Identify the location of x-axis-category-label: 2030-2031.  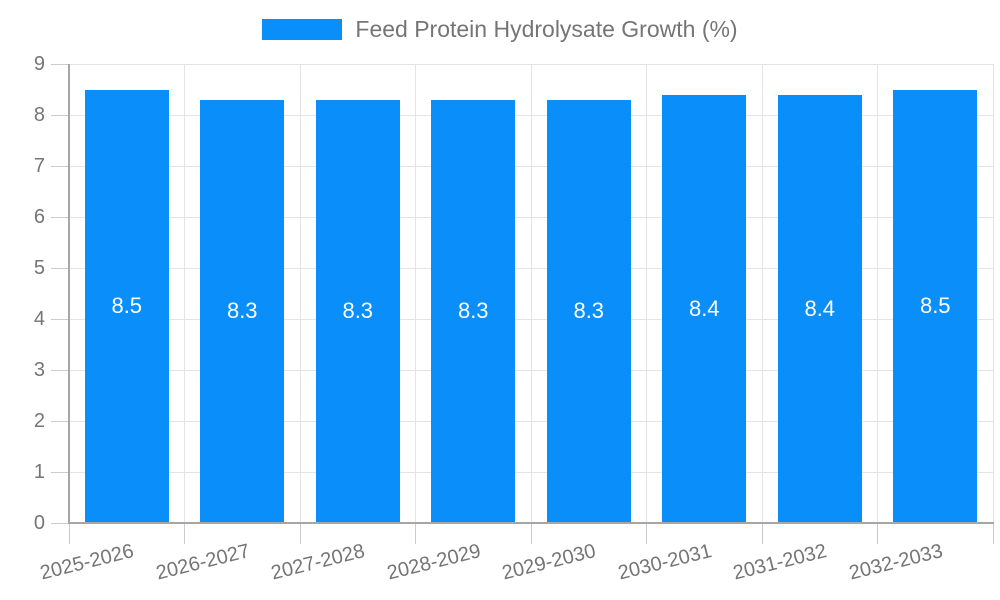
(664, 562).